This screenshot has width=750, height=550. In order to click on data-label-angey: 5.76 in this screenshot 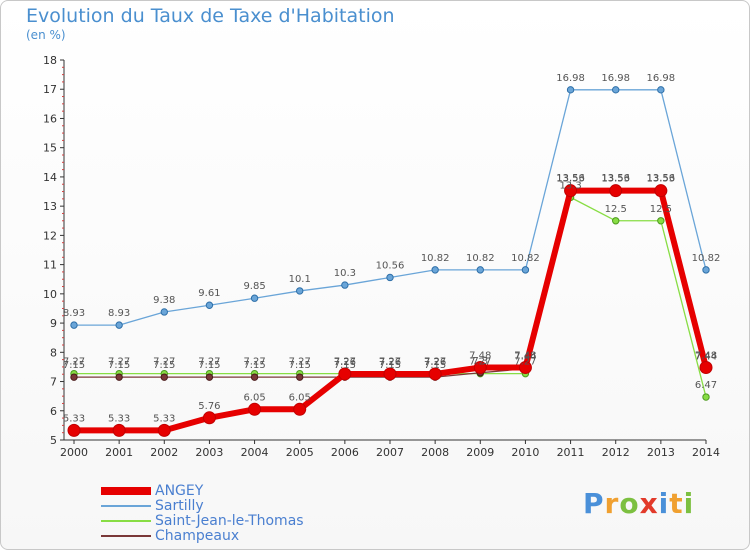, I will do `click(209, 406)`.